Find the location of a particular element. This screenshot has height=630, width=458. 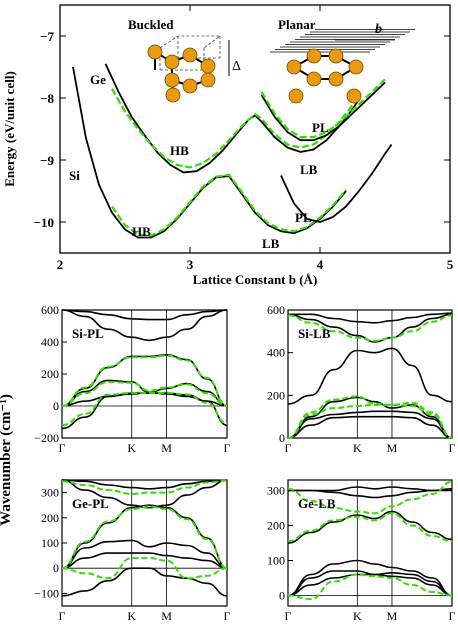

buckled-bonds is located at coordinates (182, 73).